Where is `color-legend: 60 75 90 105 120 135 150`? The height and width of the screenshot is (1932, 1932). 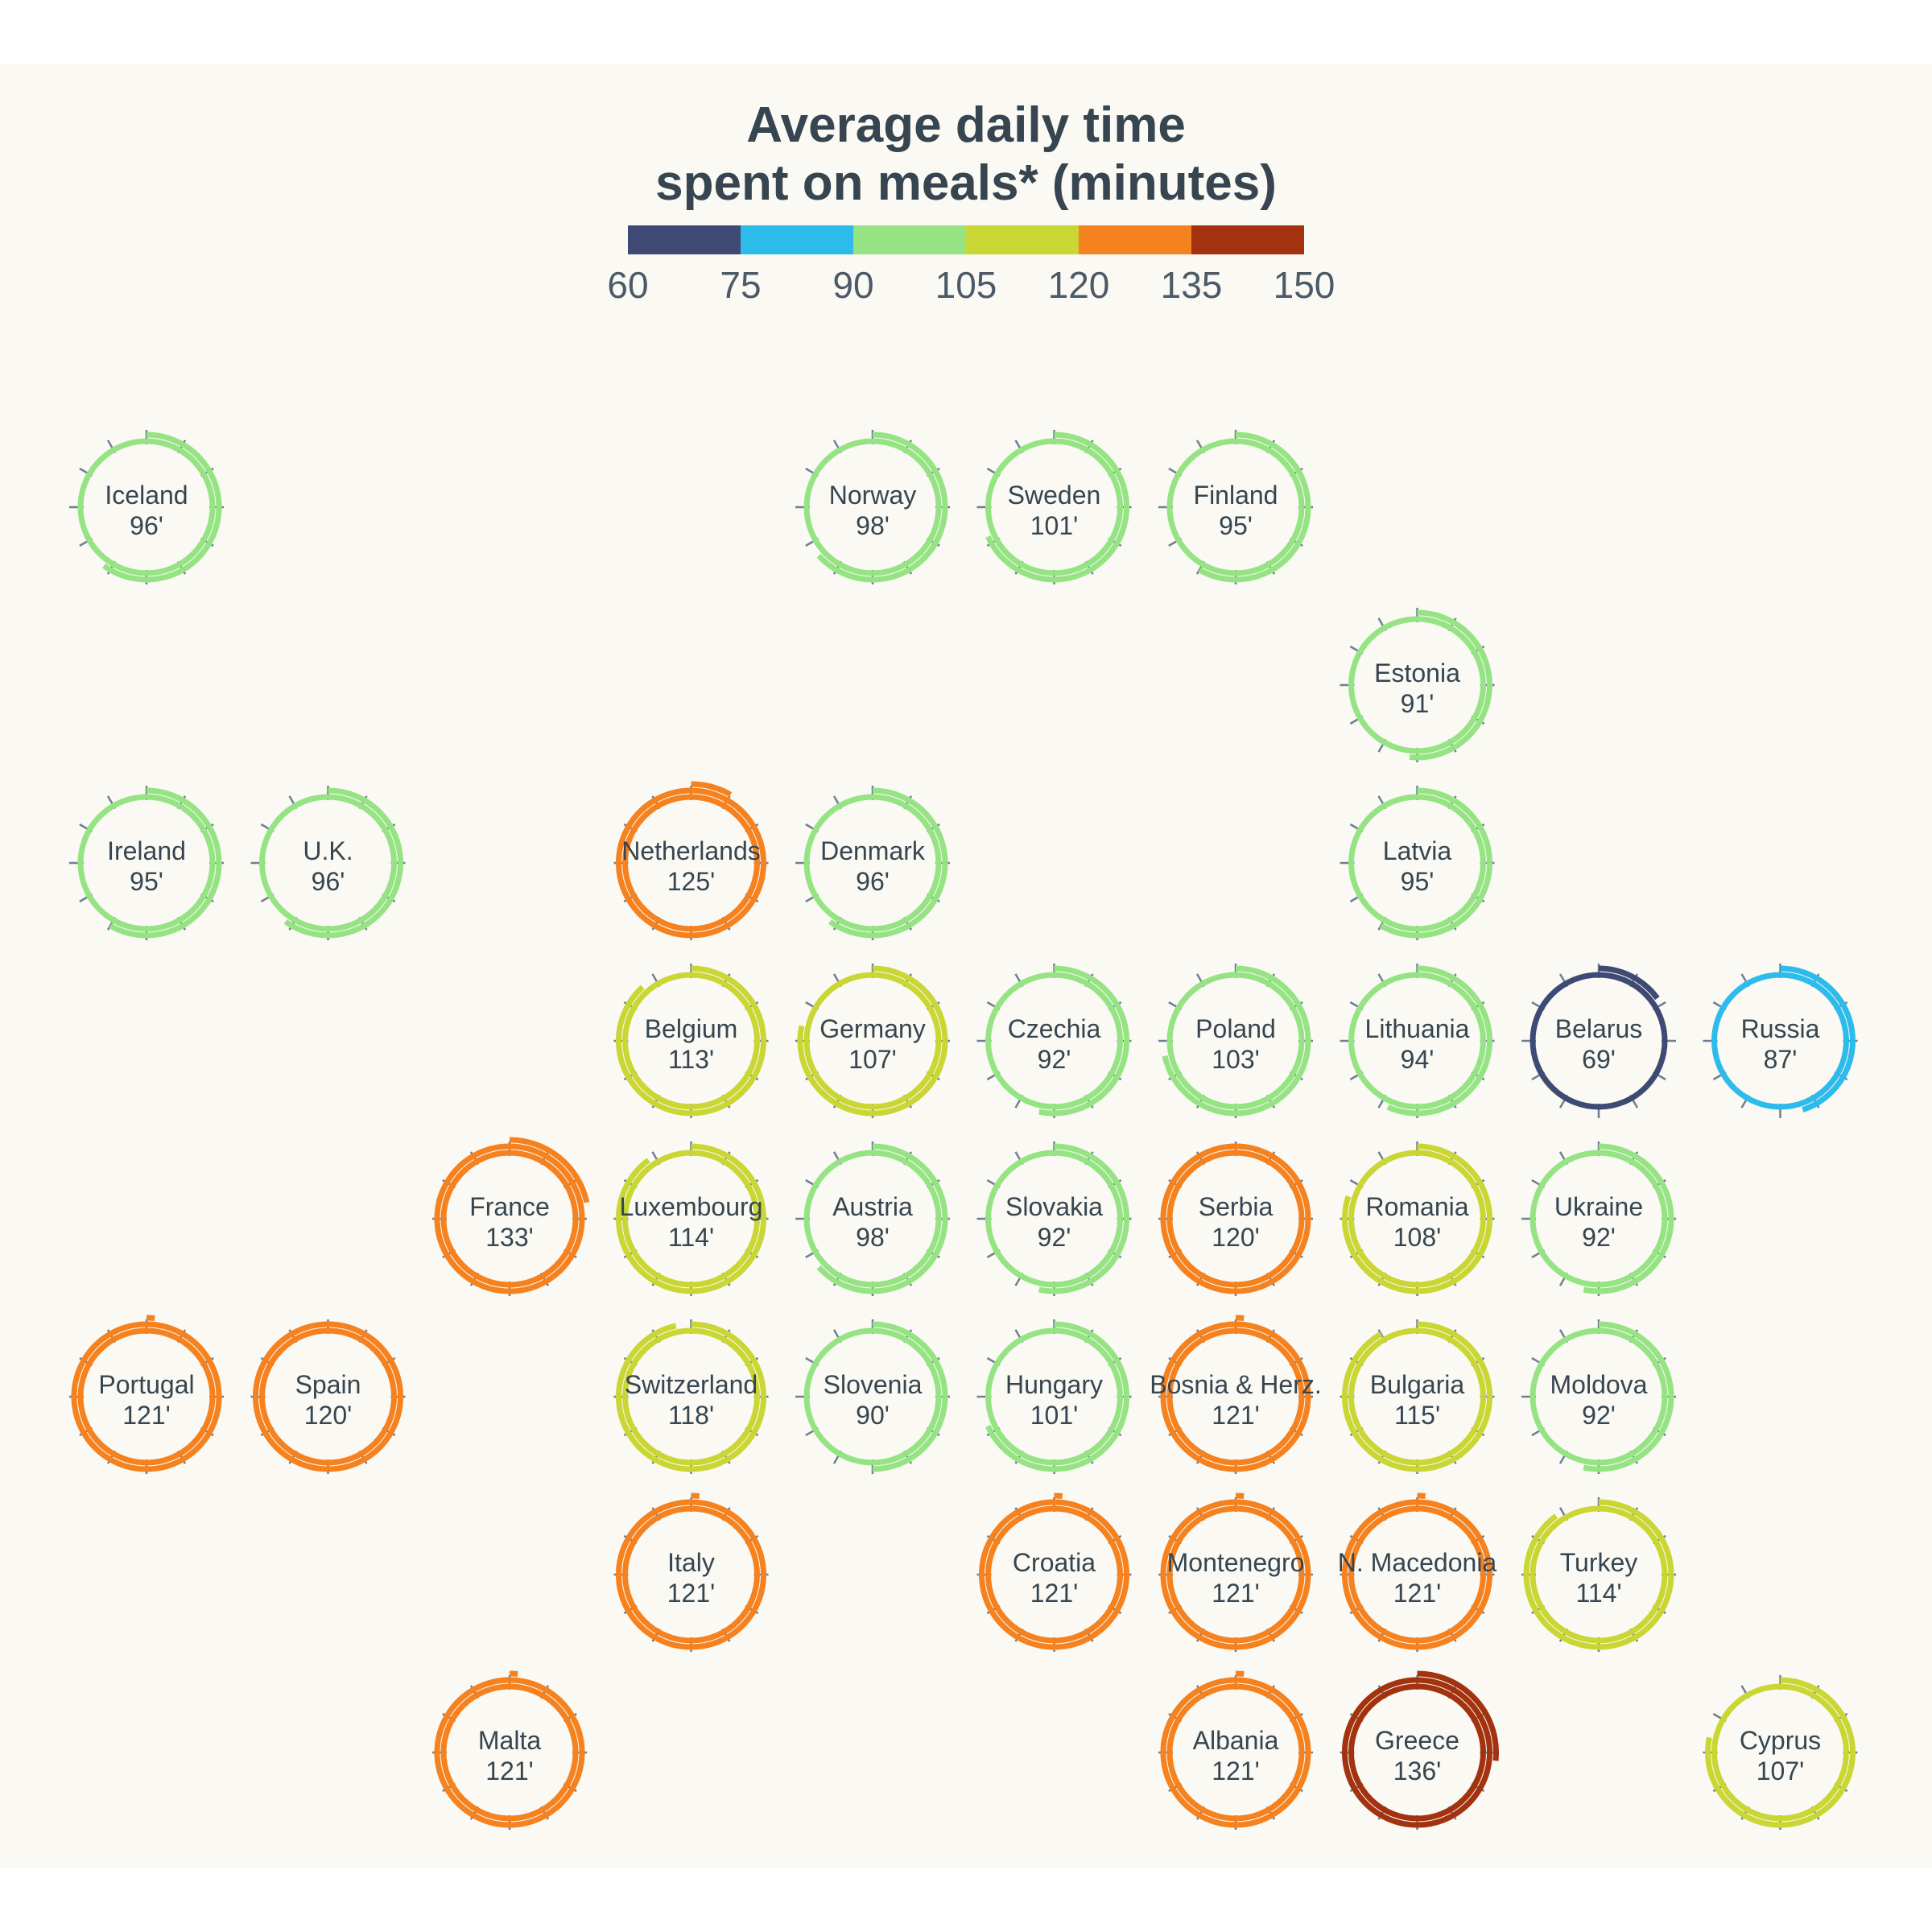 color-legend: 60 75 90 105 120 135 150 is located at coordinates (971, 265).